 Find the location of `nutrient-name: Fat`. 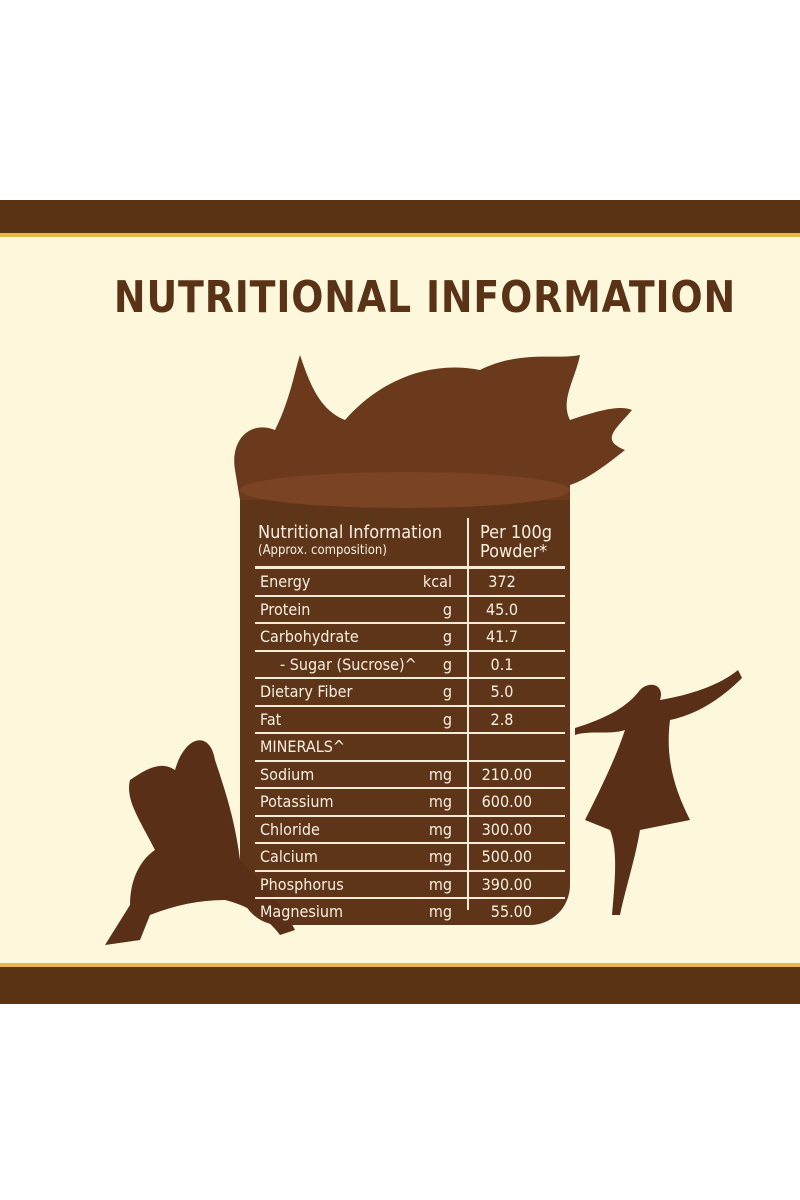

nutrient-name: Fat is located at coordinates (271, 719).